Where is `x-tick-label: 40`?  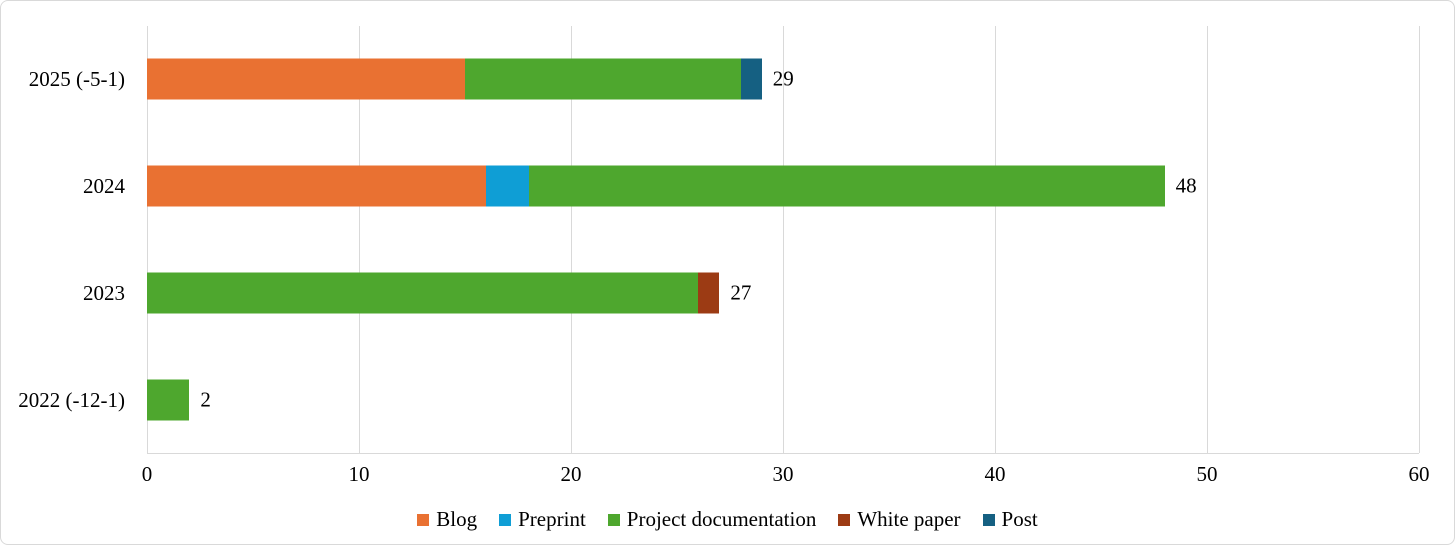
x-tick-label: 40 is located at coordinates (995, 474).